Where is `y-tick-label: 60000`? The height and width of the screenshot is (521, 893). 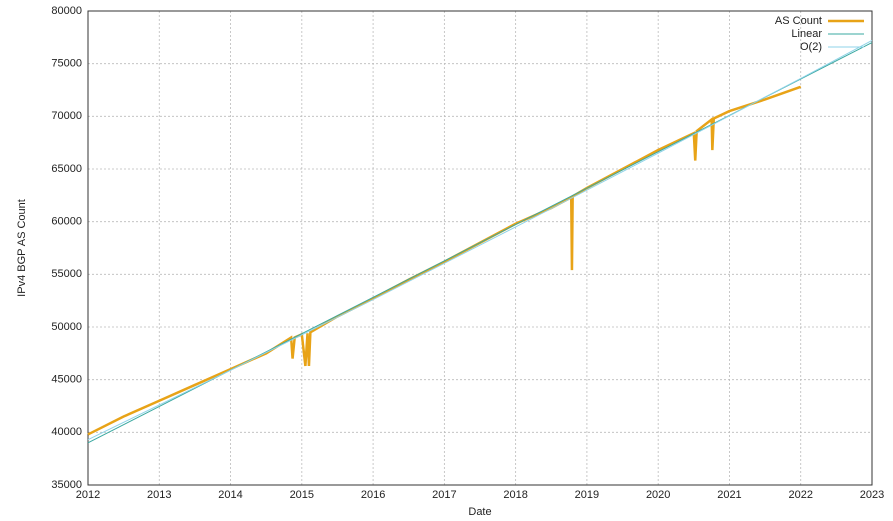 y-tick-label: 60000 is located at coordinates (66, 222).